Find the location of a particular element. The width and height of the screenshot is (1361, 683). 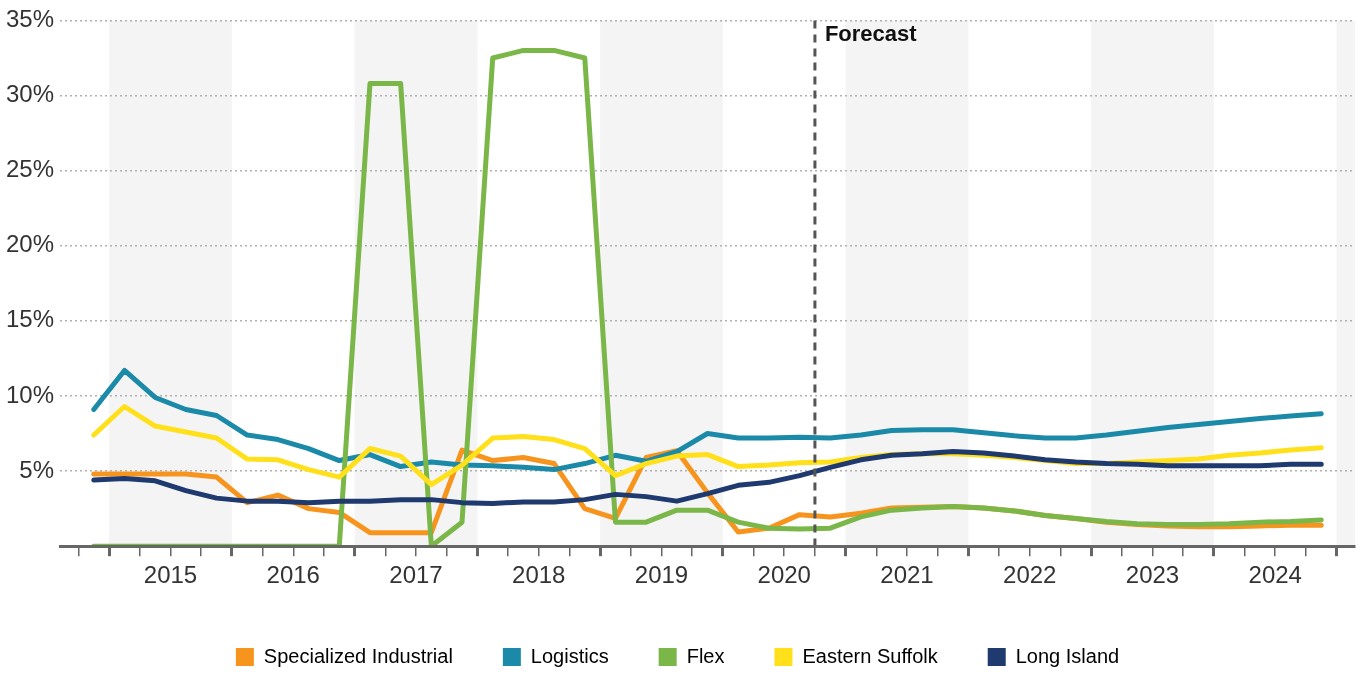

x-tick-label: 2022 is located at coordinates (1030, 575).